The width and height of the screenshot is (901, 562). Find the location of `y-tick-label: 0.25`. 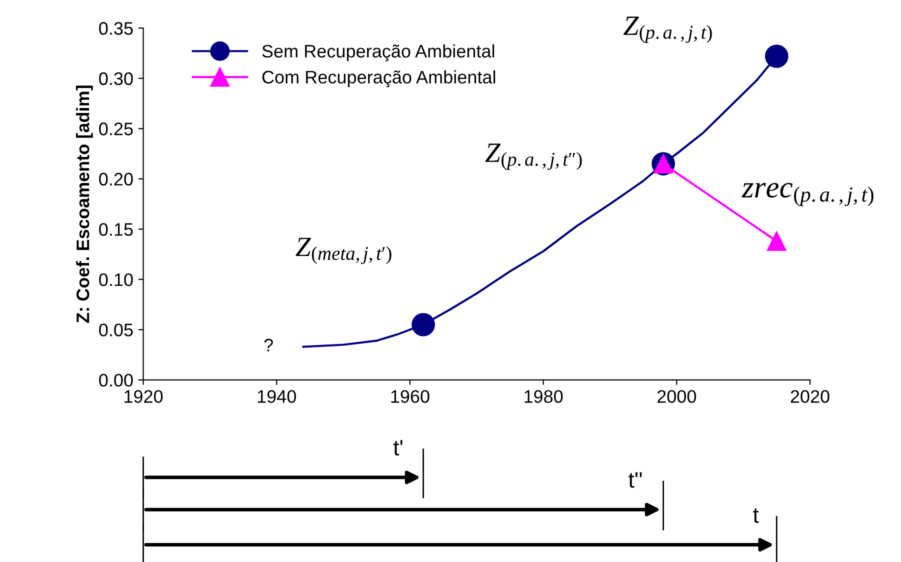

y-tick-label: 0.25 is located at coordinates (116, 129).